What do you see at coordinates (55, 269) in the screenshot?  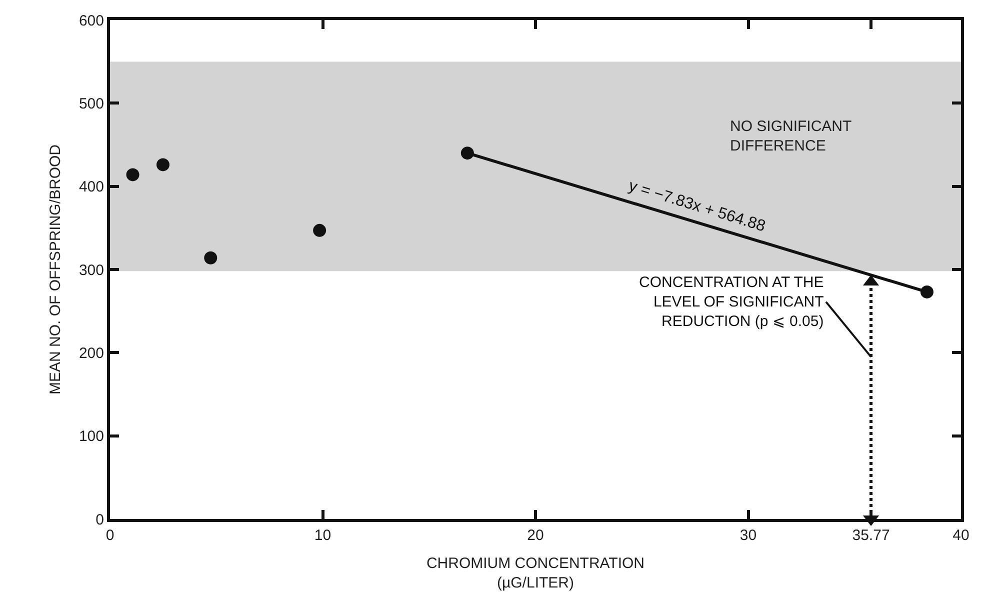 I see `y-axis-title: MEAN NO. OF OFFSPRING/BROOD` at bounding box center [55, 269].